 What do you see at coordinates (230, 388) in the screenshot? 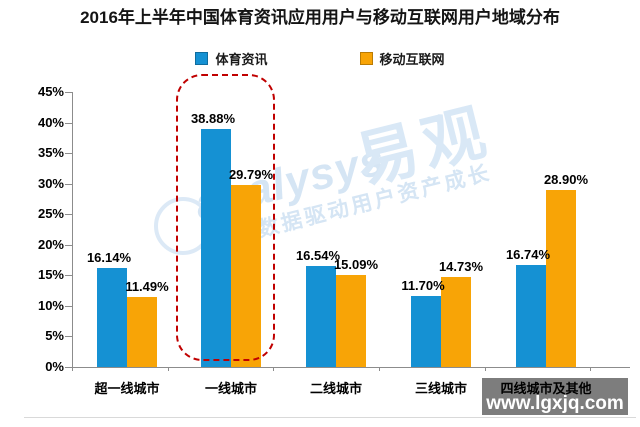
I see `x-axis-label: 一线城市` at bounding box center [230, 388].